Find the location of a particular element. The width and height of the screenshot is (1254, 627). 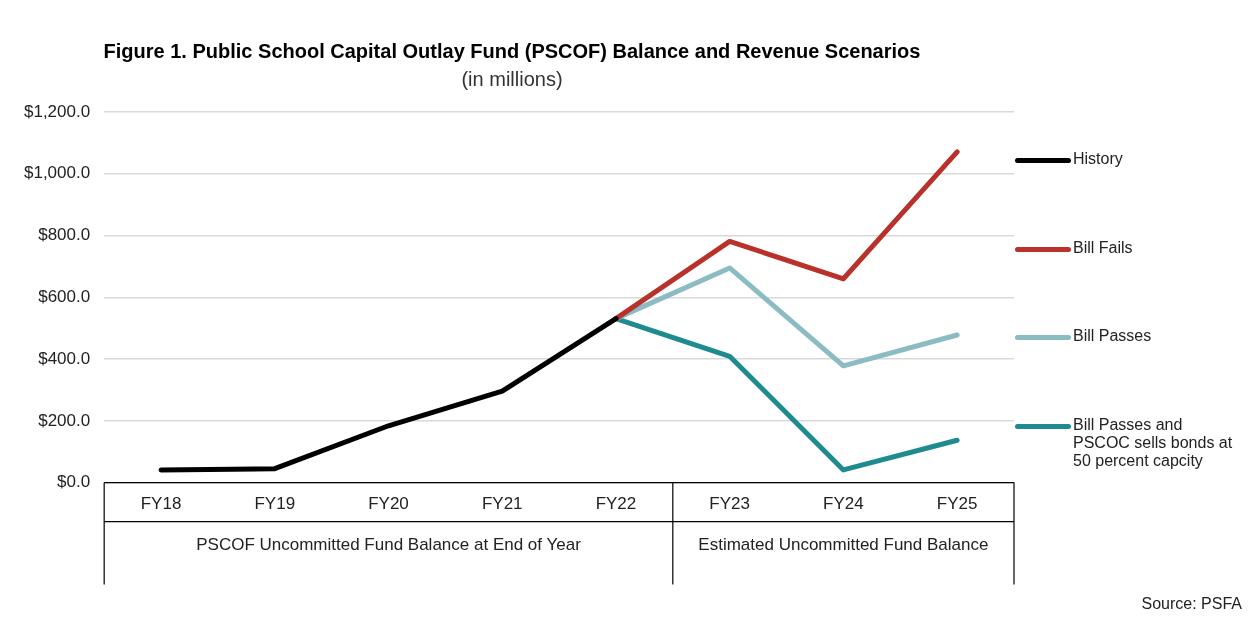

x-tick-label: FY18 is located at coordinates (161, 504).